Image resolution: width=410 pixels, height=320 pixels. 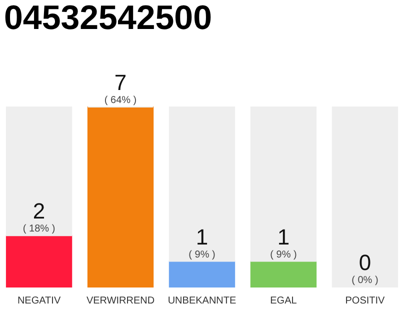 What do you see at coordinates (202, 301) in the screenshot?
I see `x-tick-label: UNBEKANNTE` at bounding box center [202, 301].